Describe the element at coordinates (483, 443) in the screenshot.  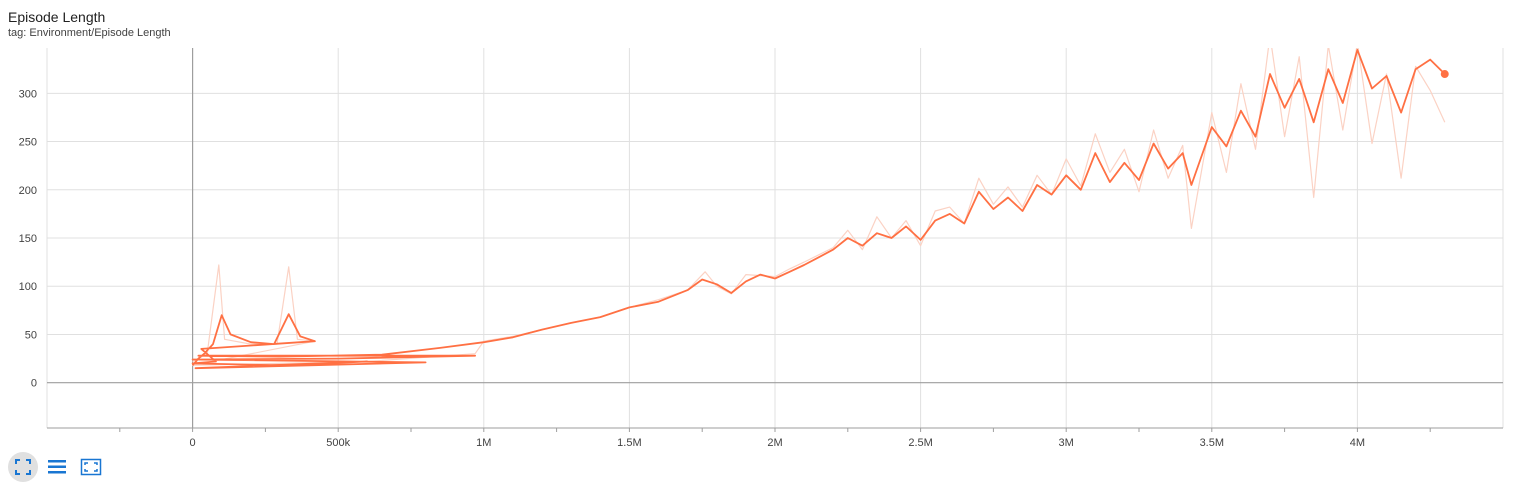
I see `x-tick-label: 1M` at that location.